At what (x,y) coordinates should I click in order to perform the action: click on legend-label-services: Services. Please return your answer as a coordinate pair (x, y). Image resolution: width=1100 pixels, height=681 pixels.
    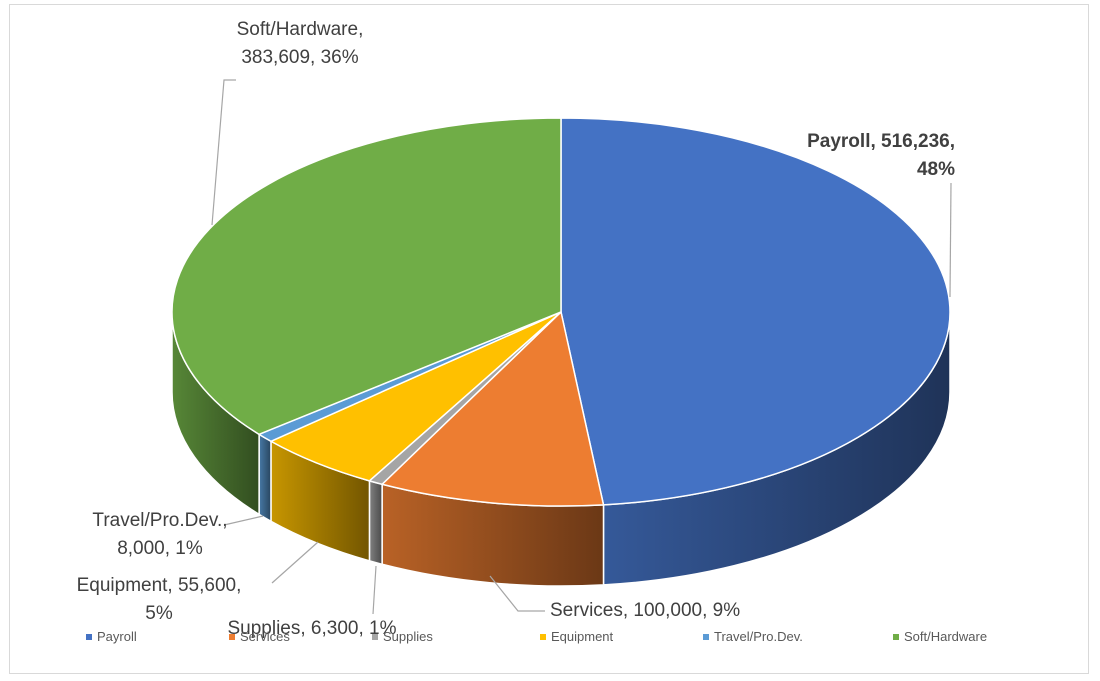
    Looking at the image, I should click on (265, 636).